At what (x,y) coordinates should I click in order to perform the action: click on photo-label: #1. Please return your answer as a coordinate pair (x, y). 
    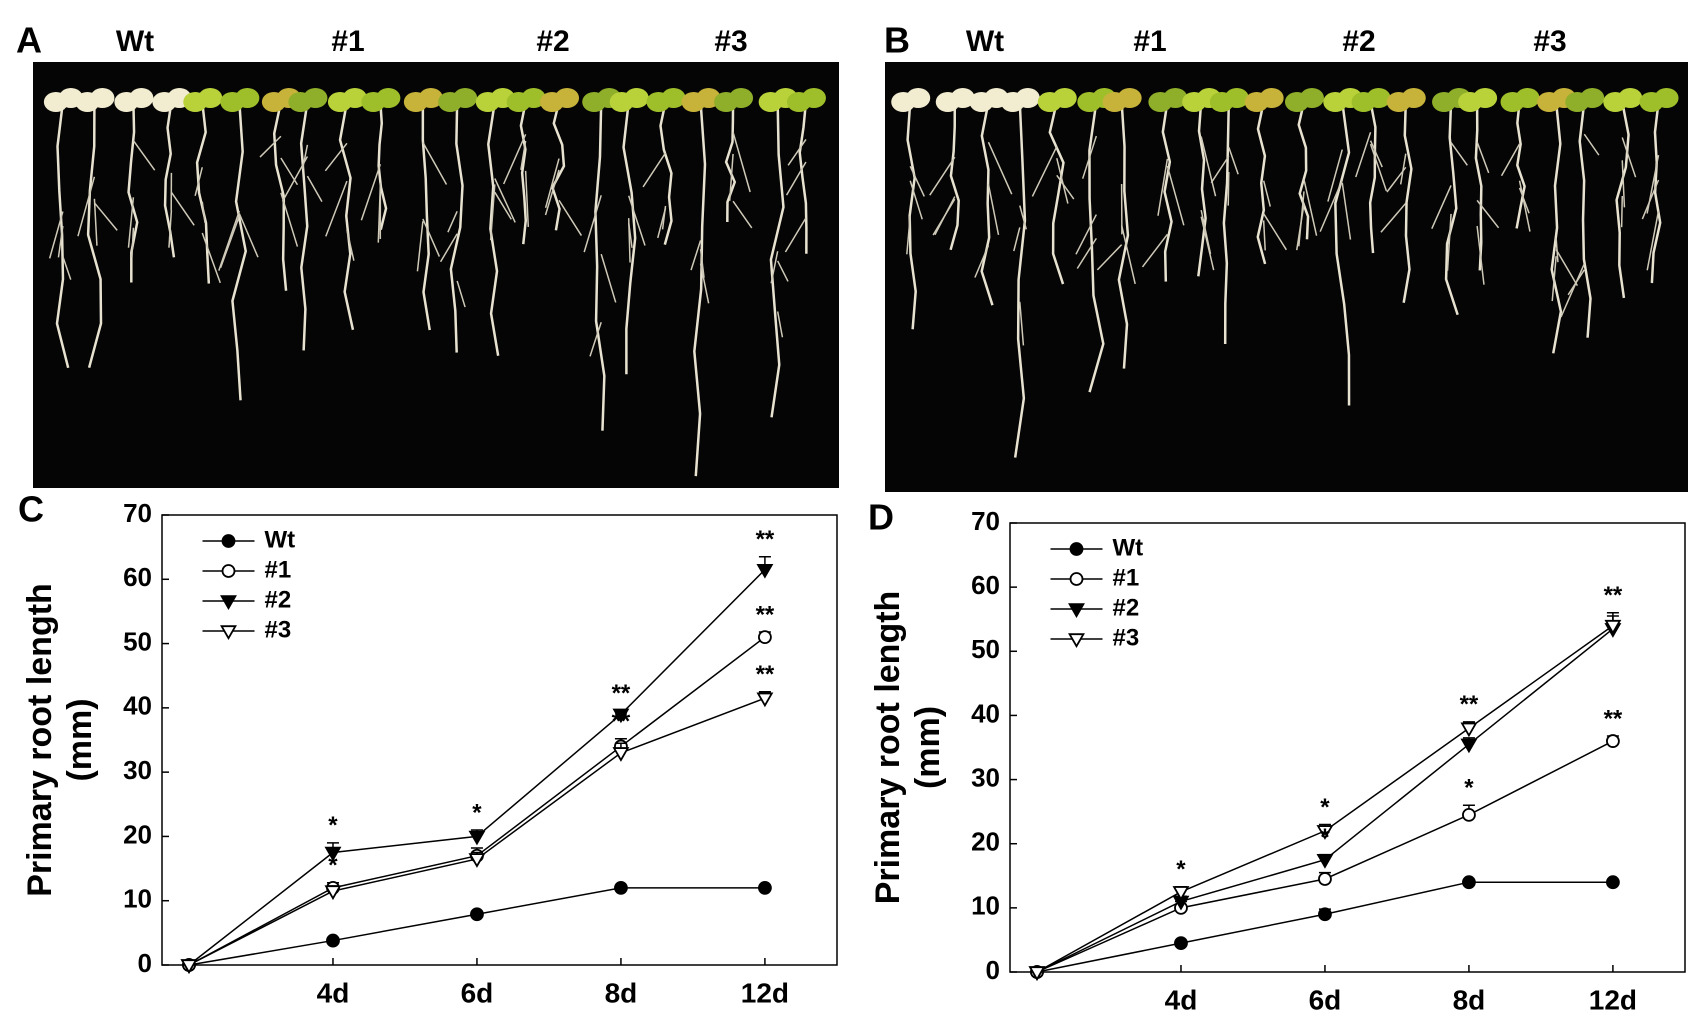
    Looking at the image, I should click on (1149, 41).